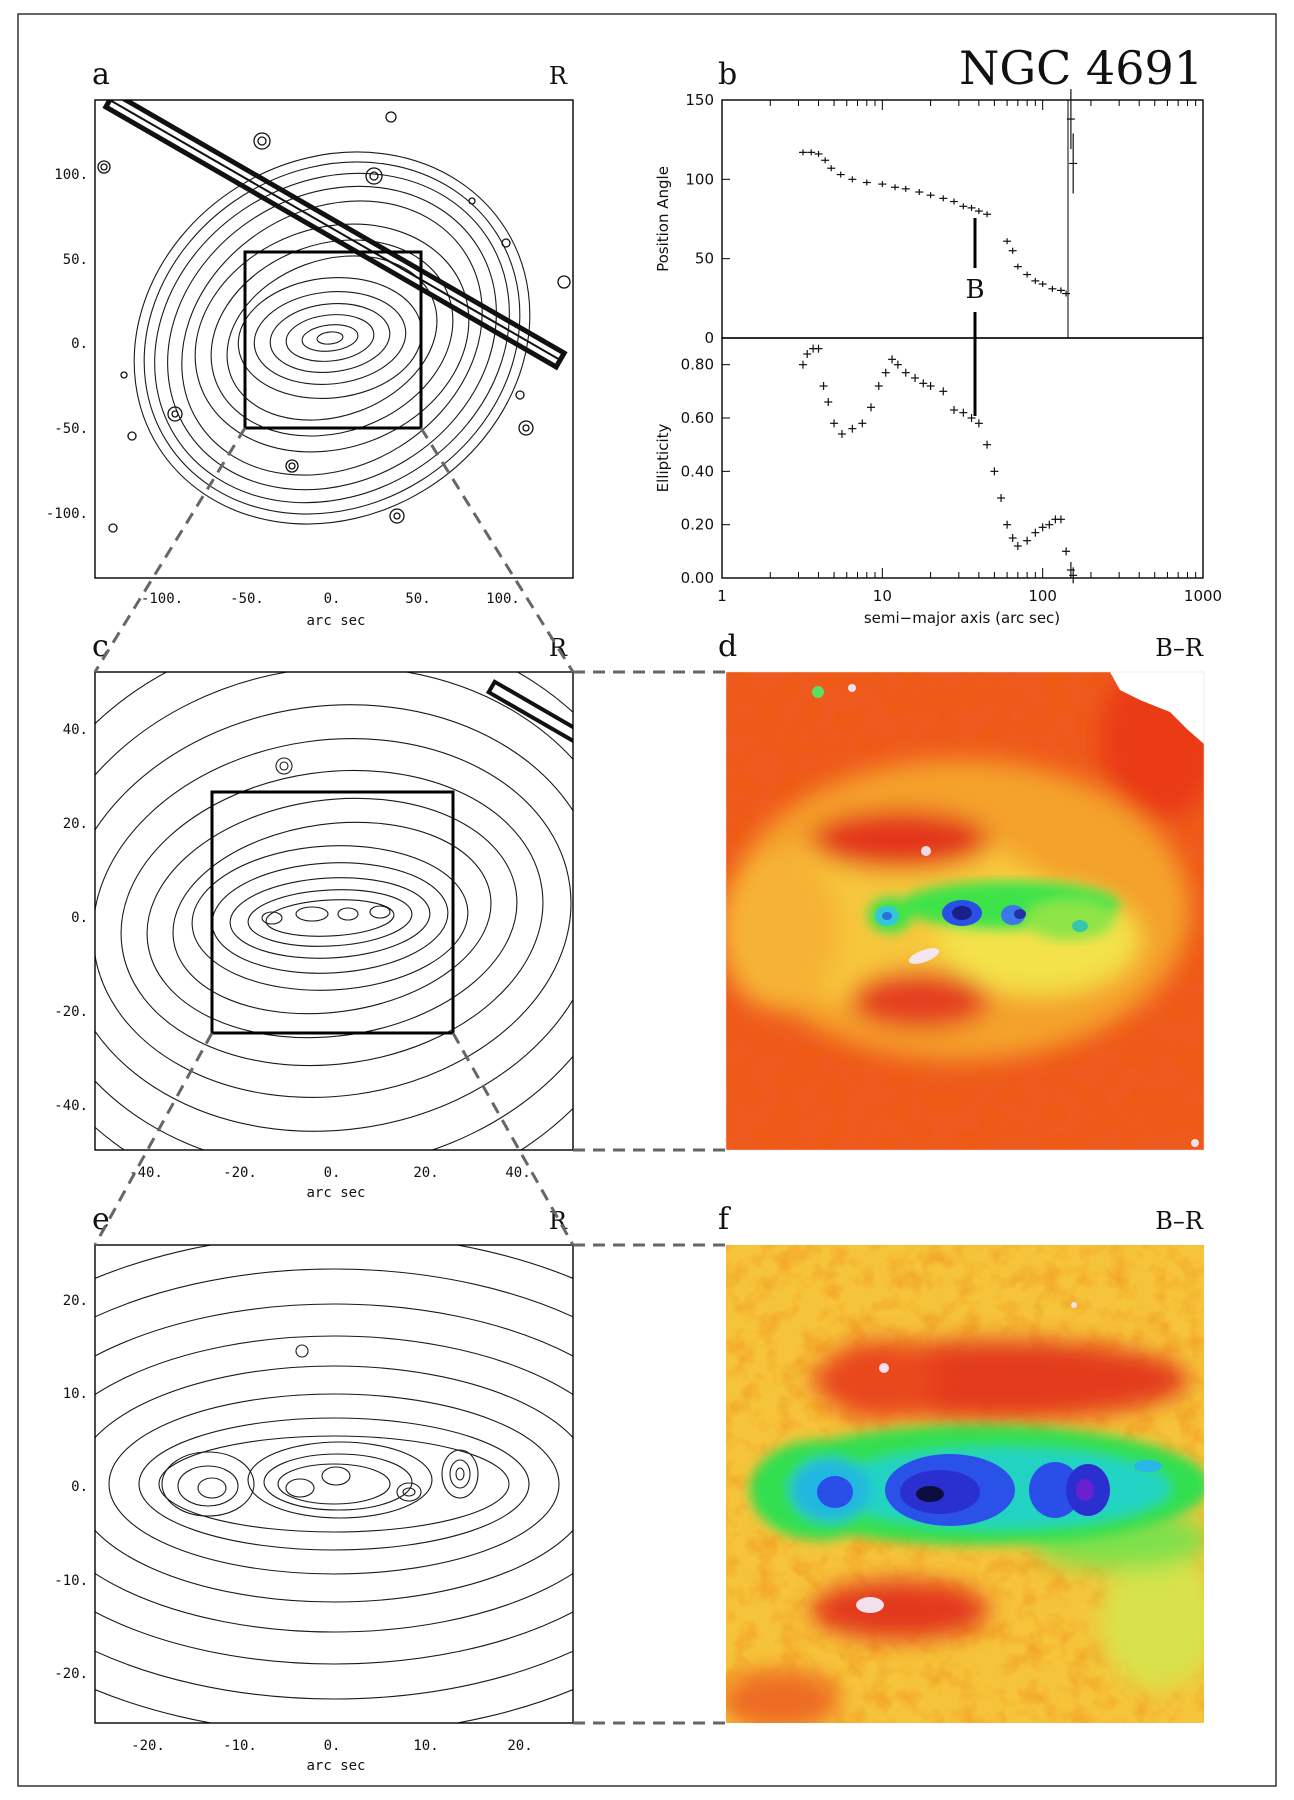 The width and height of the screenshot is (1294, 1800). What do you see at coordinates (1179, 648) in the screenshot?
I see `panel-d-band: B–R` at bounding box center [1179, 648].